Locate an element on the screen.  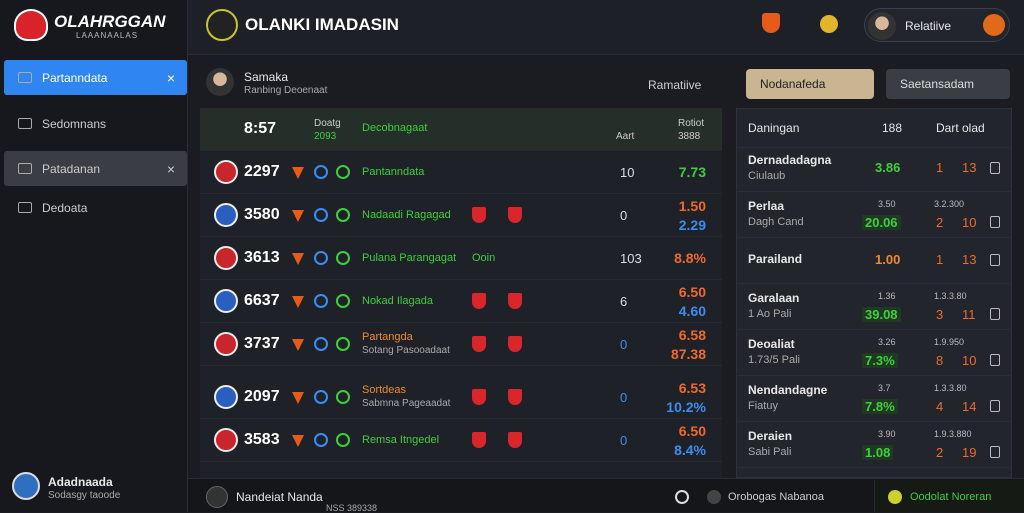
footer-right: Oodolat Noreran is located at coordinates (951, 497).